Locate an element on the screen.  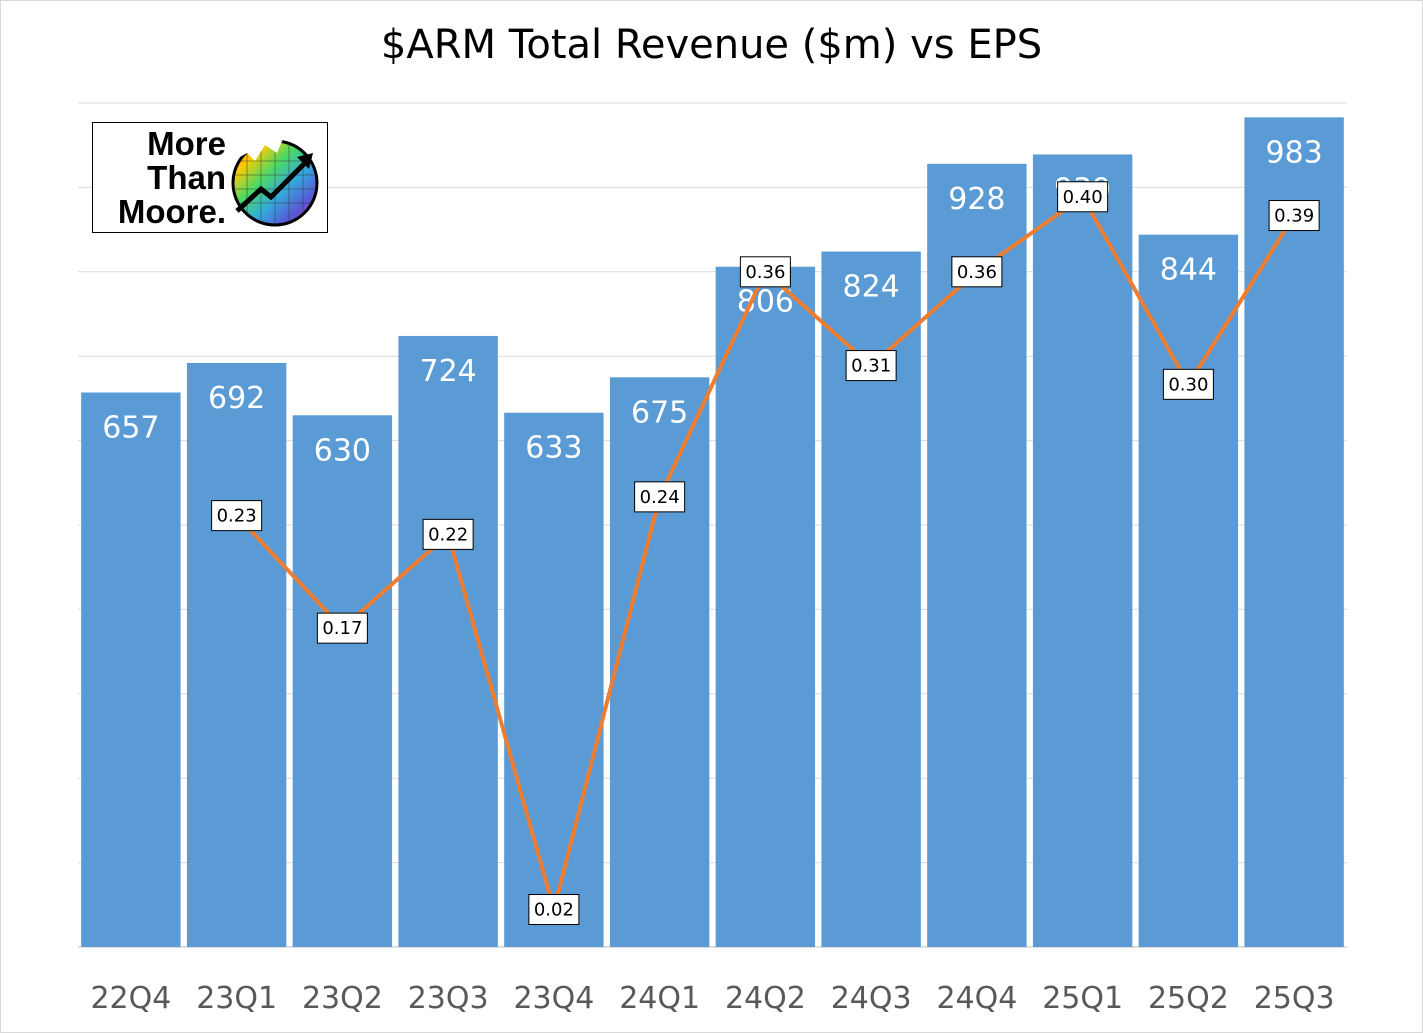
logo-line-2: Than is located at coordinates (186, 177).